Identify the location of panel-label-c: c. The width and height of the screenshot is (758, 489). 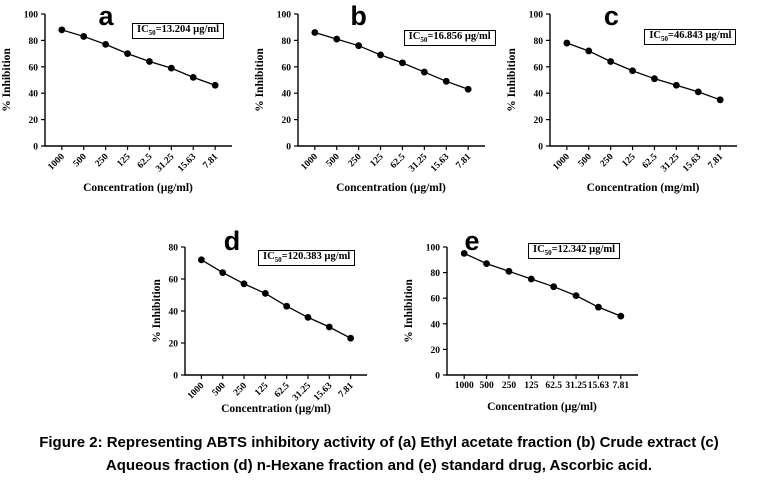
(611, 16).